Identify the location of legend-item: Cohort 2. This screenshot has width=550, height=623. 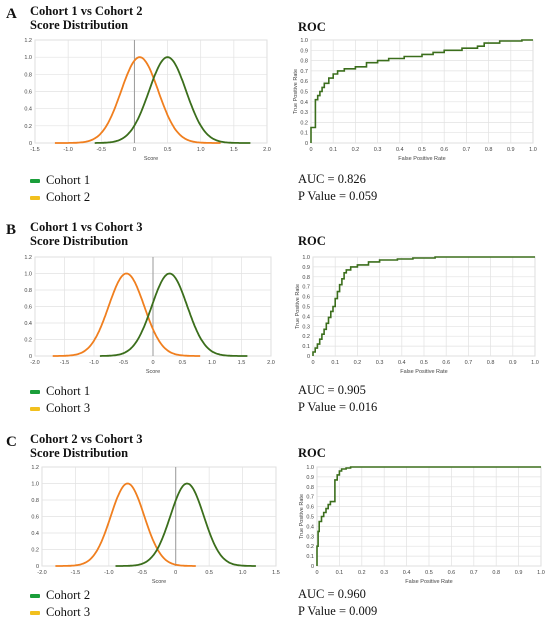
(60, 595).